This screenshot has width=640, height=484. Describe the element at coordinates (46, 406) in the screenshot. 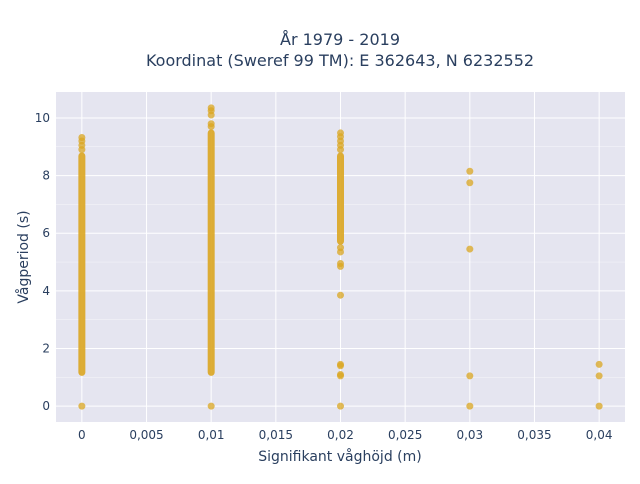

I see `y-tick-label: 0` at that location.